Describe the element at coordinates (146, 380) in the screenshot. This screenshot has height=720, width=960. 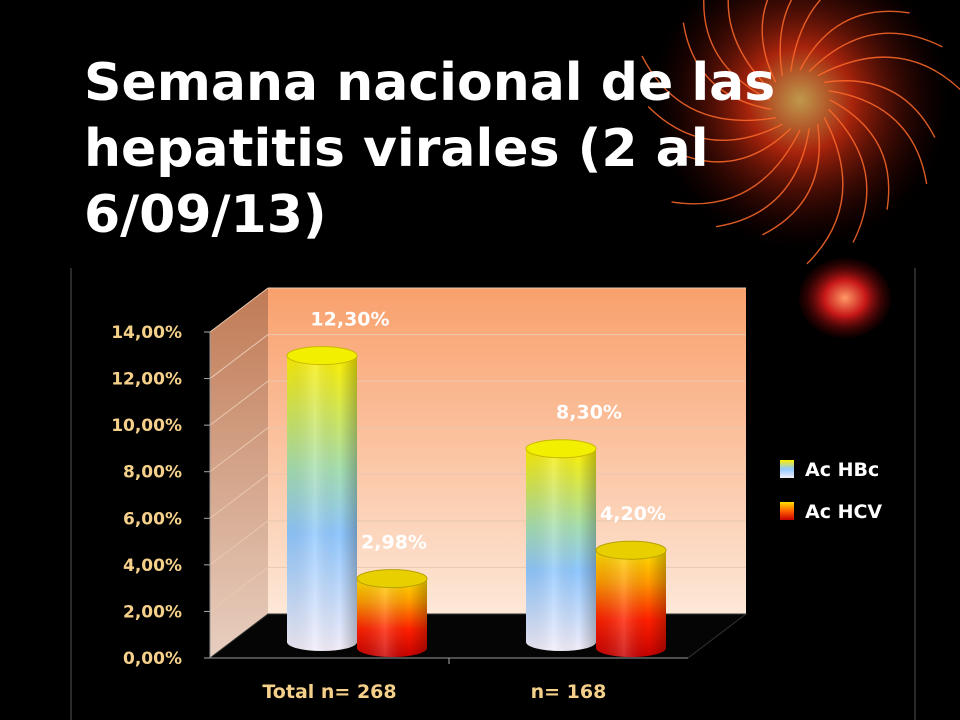
I see `y-tick-label: 12,00%` at that location.